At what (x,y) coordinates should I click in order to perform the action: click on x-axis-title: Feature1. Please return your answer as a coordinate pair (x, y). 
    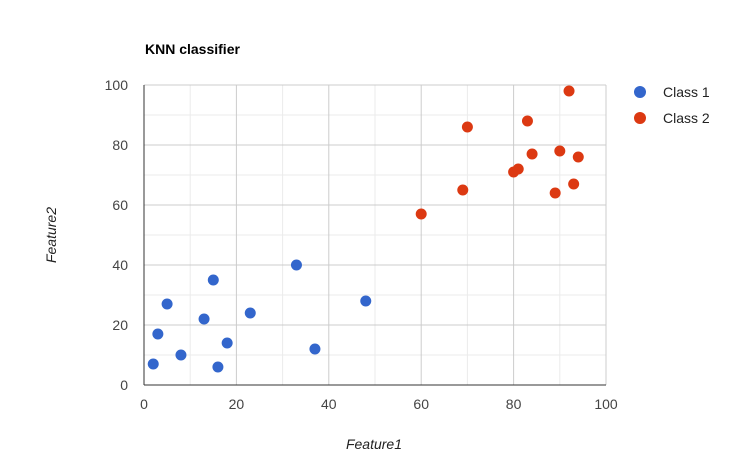
    Looking at the image, I should click on (374, 444).